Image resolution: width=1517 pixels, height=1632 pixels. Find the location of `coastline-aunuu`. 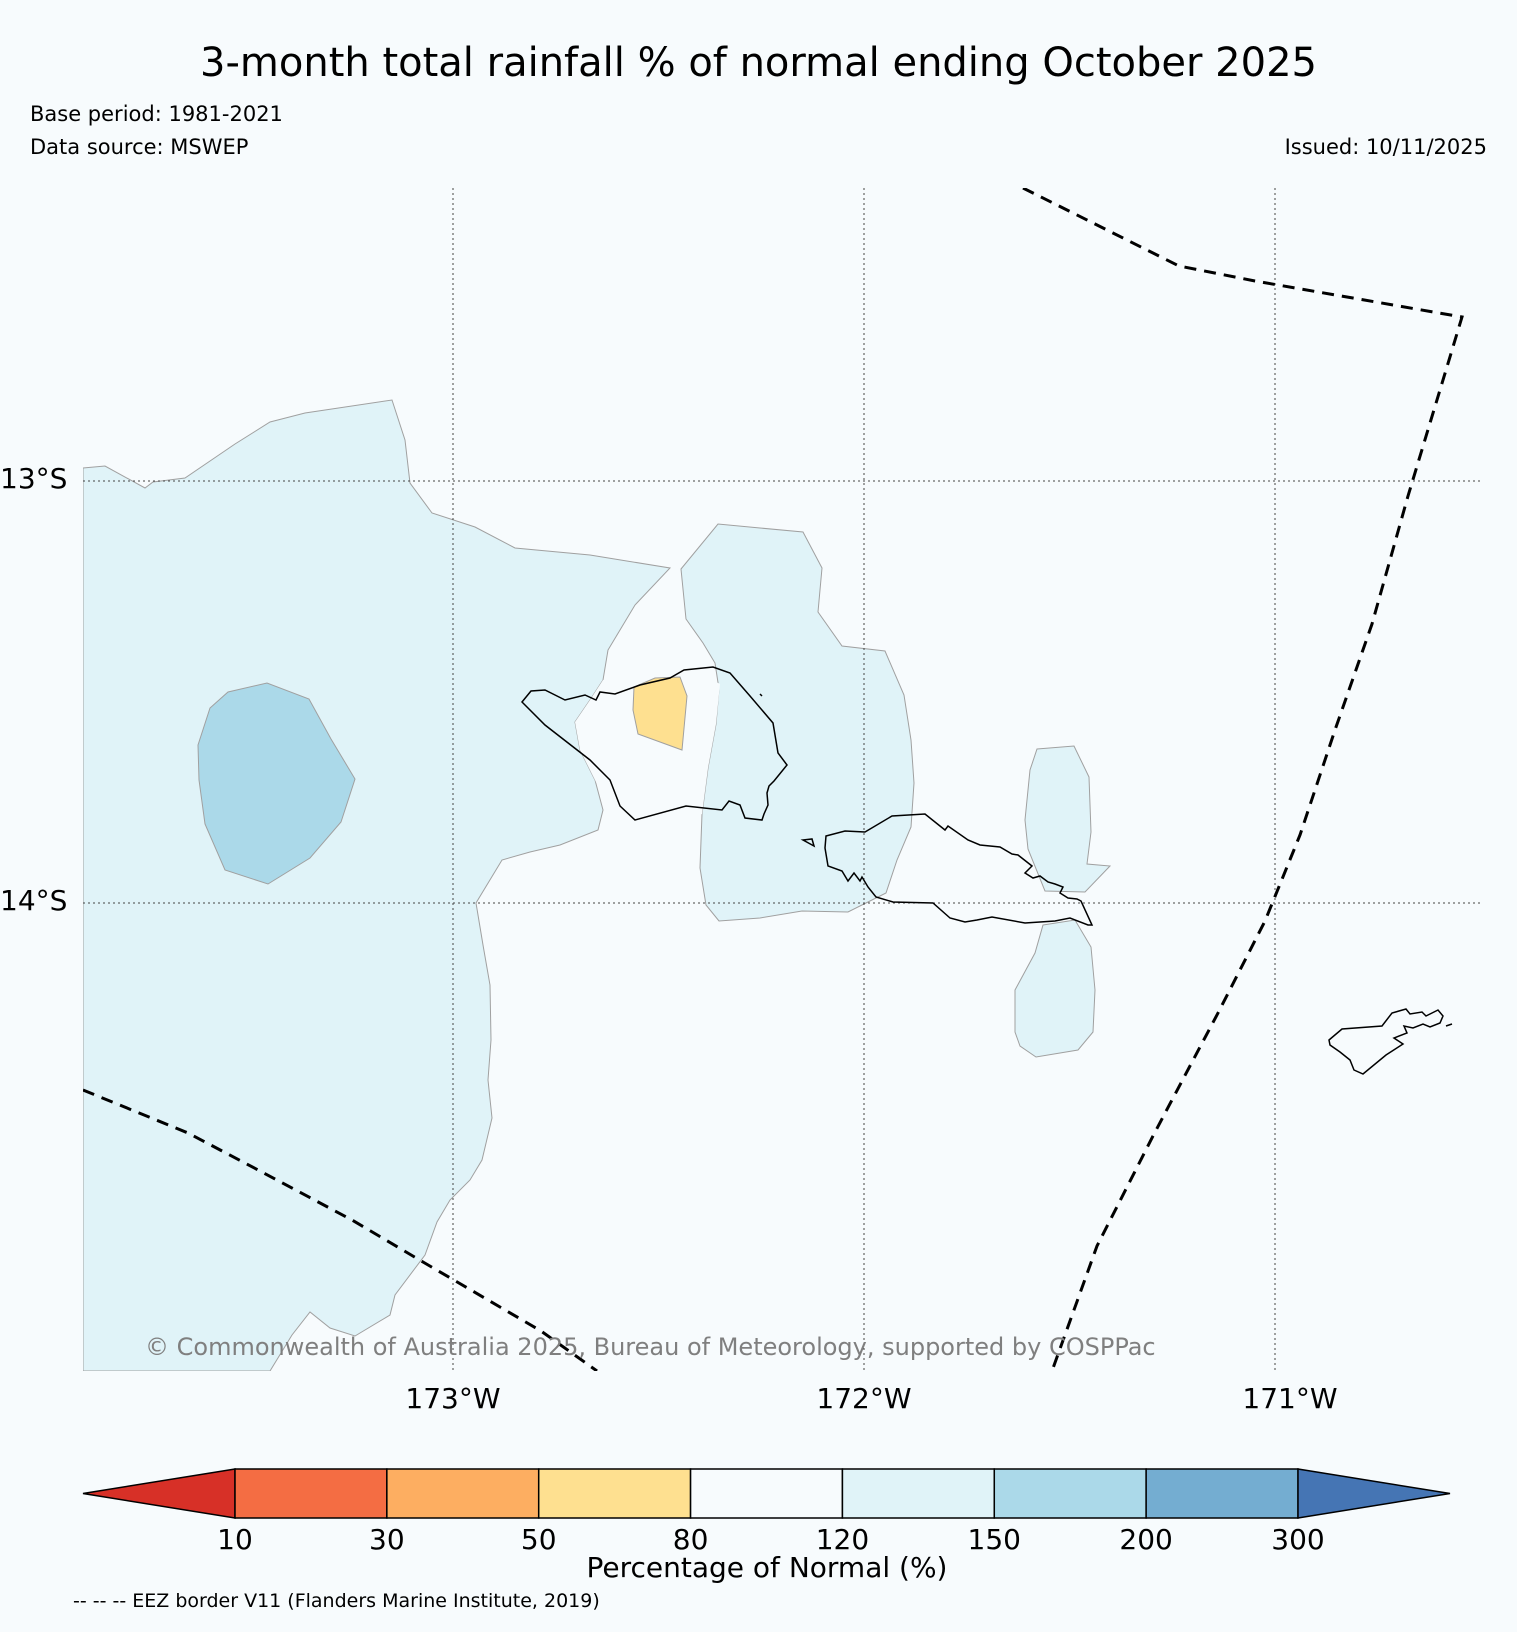

coastline-aunuu is located at coordinates (1449, 1025).